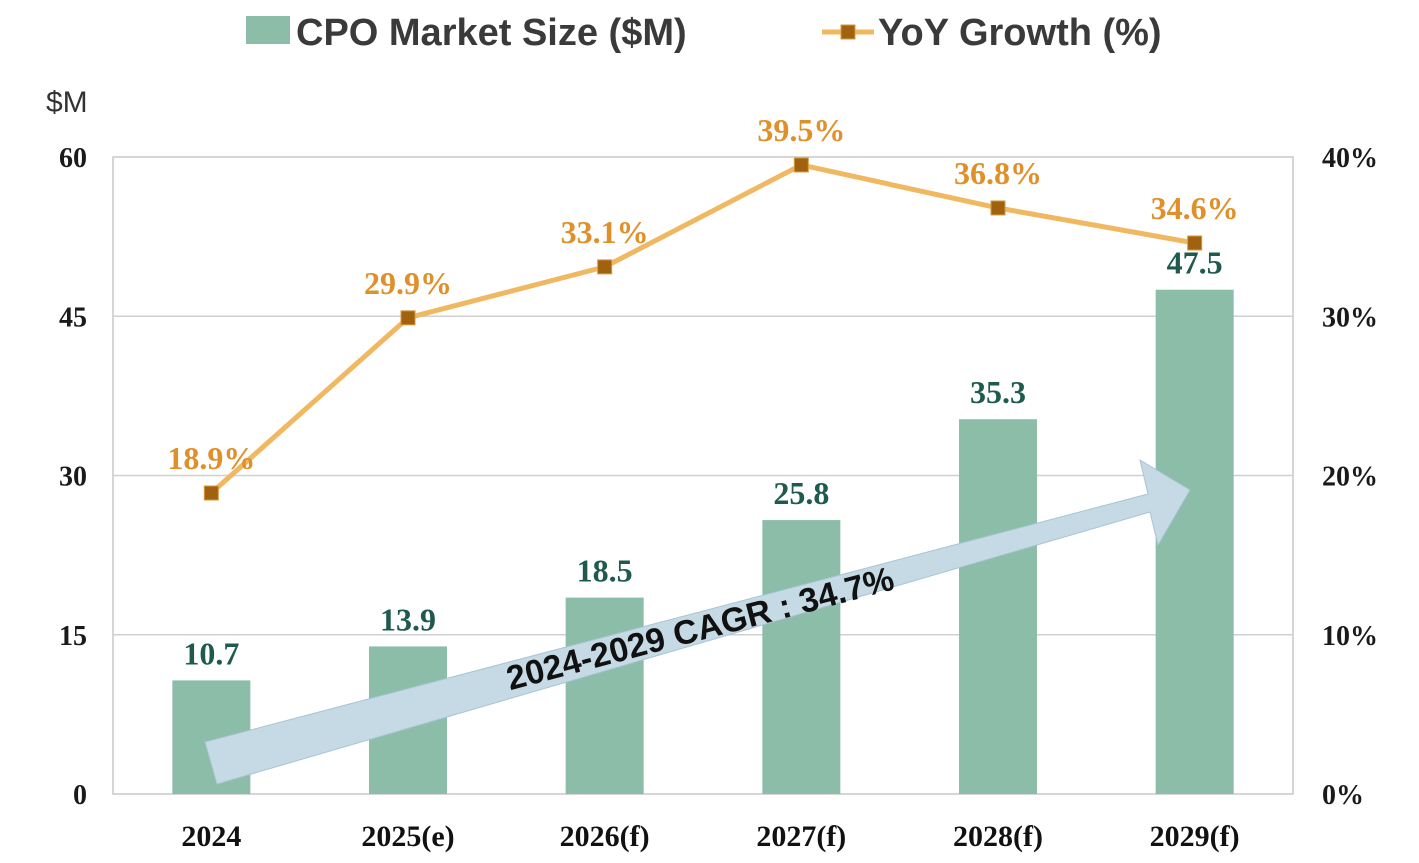 Image resolution: width=1419 pixels, height=863 pixels. I want to click on bar-value-label: 25.8, so click(801, 493).